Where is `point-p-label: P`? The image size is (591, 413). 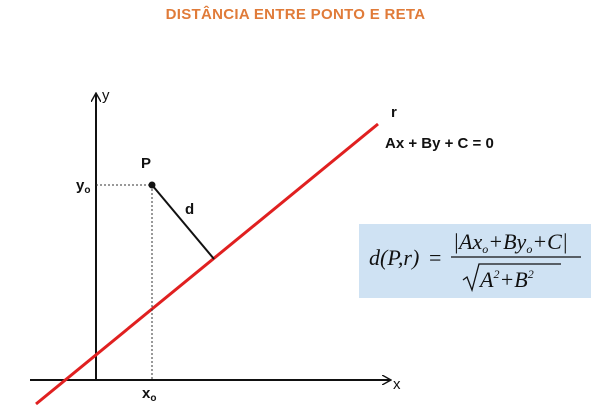
point-p-label: P is located at coordinates (146, 163).